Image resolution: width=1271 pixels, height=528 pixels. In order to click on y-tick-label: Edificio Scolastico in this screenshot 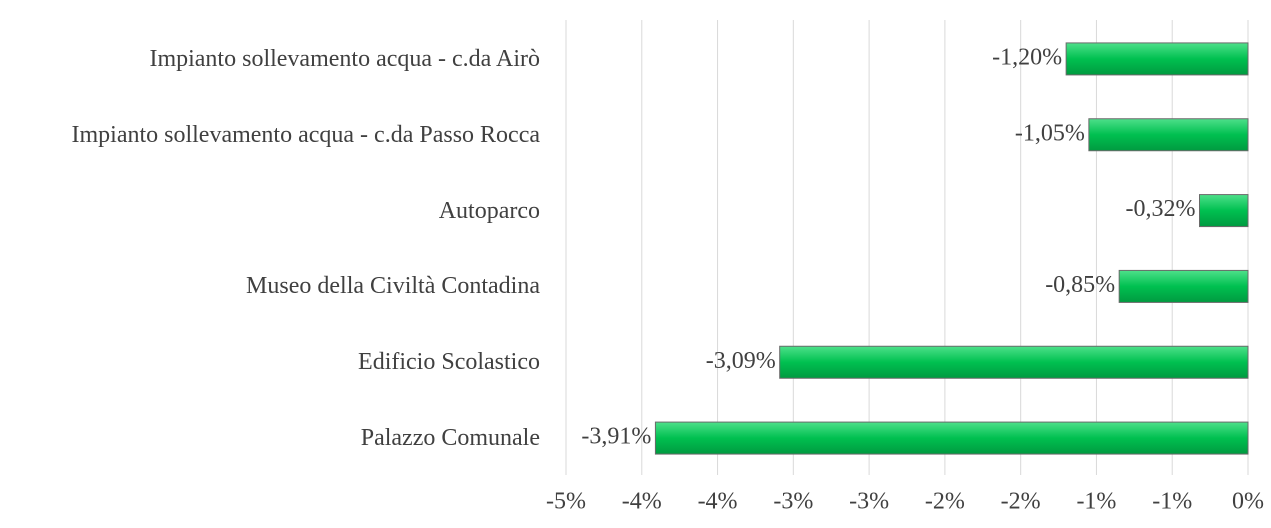, I will do `click(449, 362)`.